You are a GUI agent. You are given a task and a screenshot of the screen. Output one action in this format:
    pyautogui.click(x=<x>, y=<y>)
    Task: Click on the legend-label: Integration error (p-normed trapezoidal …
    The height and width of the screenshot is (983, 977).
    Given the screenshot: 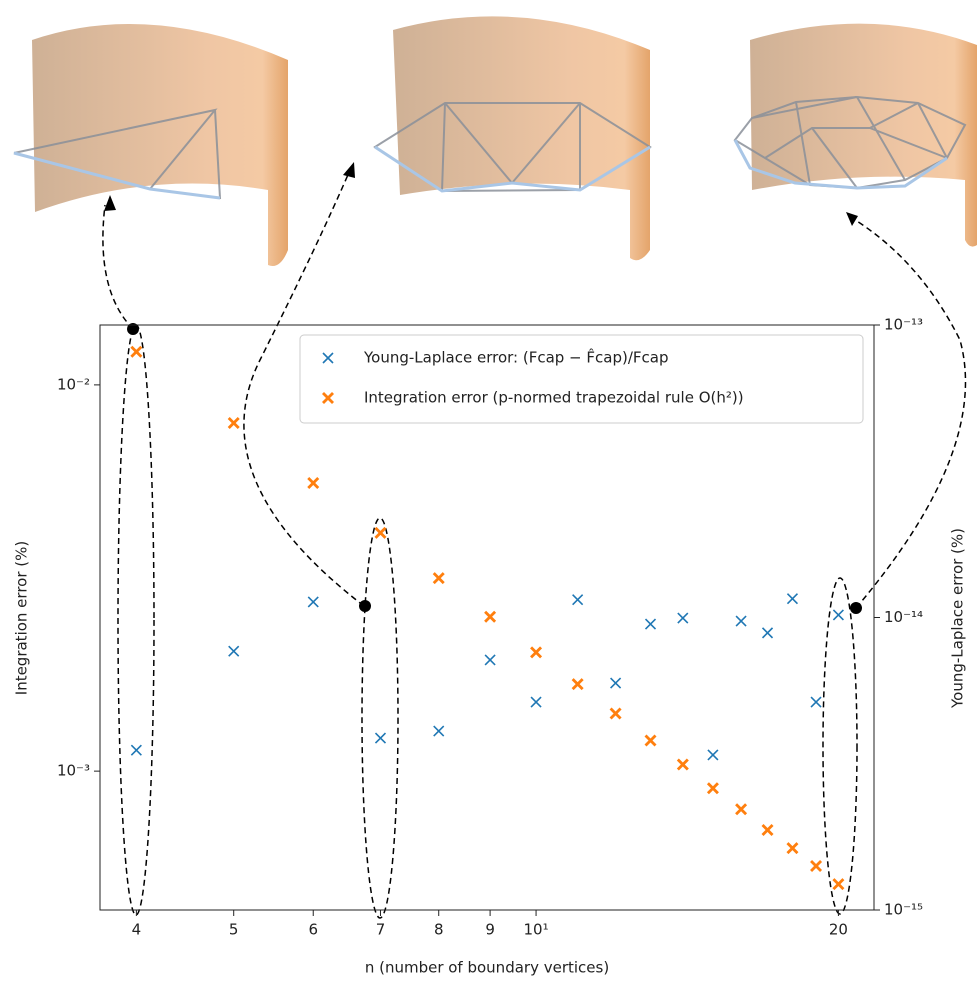 What is the action you would take?
    pyautogui.click(x=554, y=398)
    